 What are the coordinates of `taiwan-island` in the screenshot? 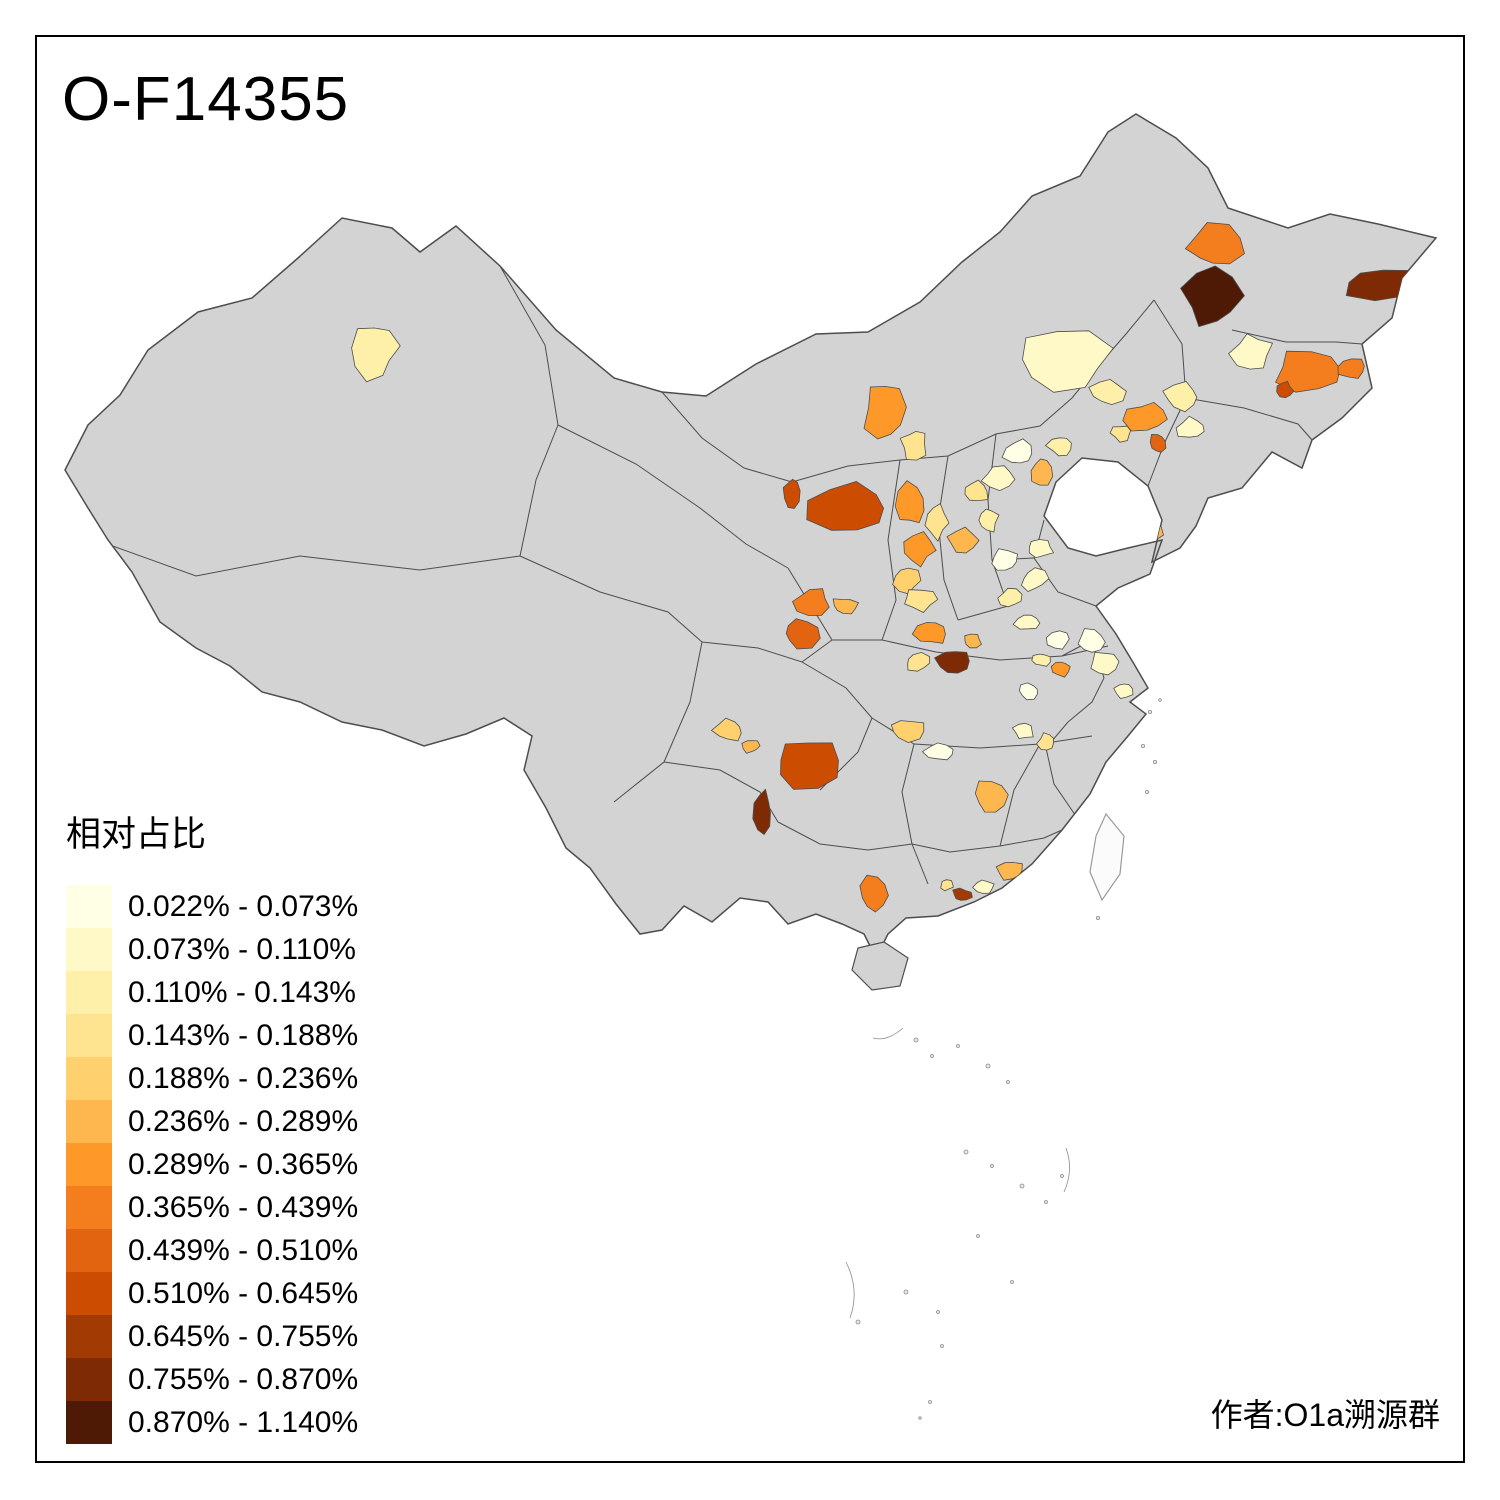 It's located at (1107, 857).